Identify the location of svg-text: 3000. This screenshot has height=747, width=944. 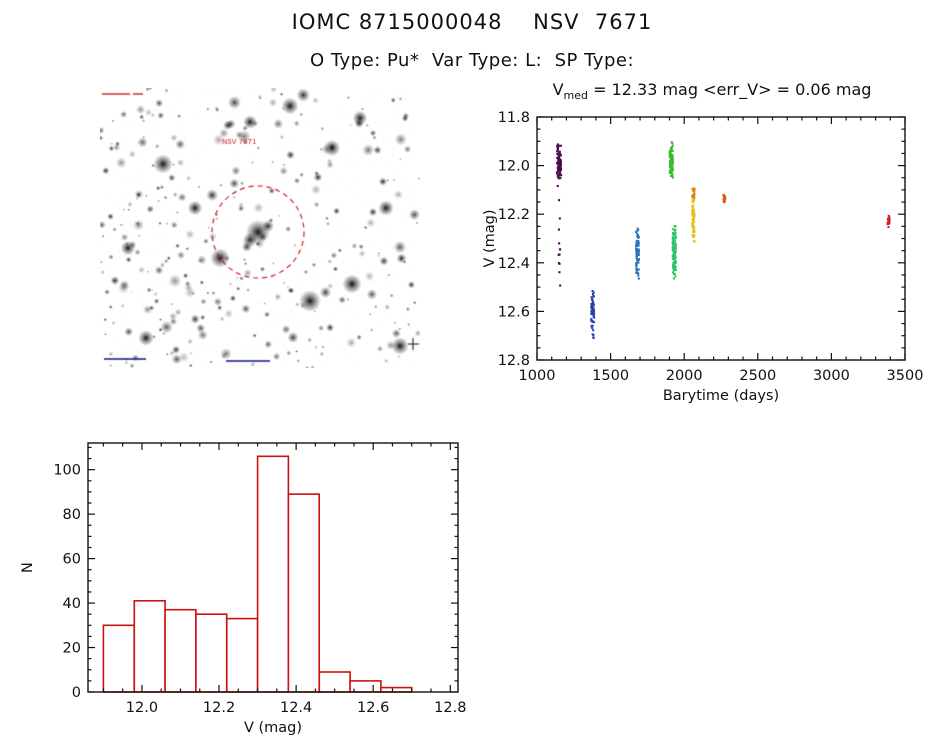
(831, 376).